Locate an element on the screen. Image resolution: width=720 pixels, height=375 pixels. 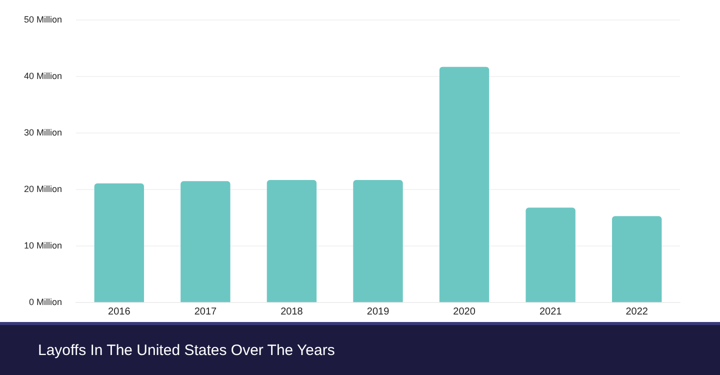
y-tick-label: 40 Million is located at coordinates (43, 76).